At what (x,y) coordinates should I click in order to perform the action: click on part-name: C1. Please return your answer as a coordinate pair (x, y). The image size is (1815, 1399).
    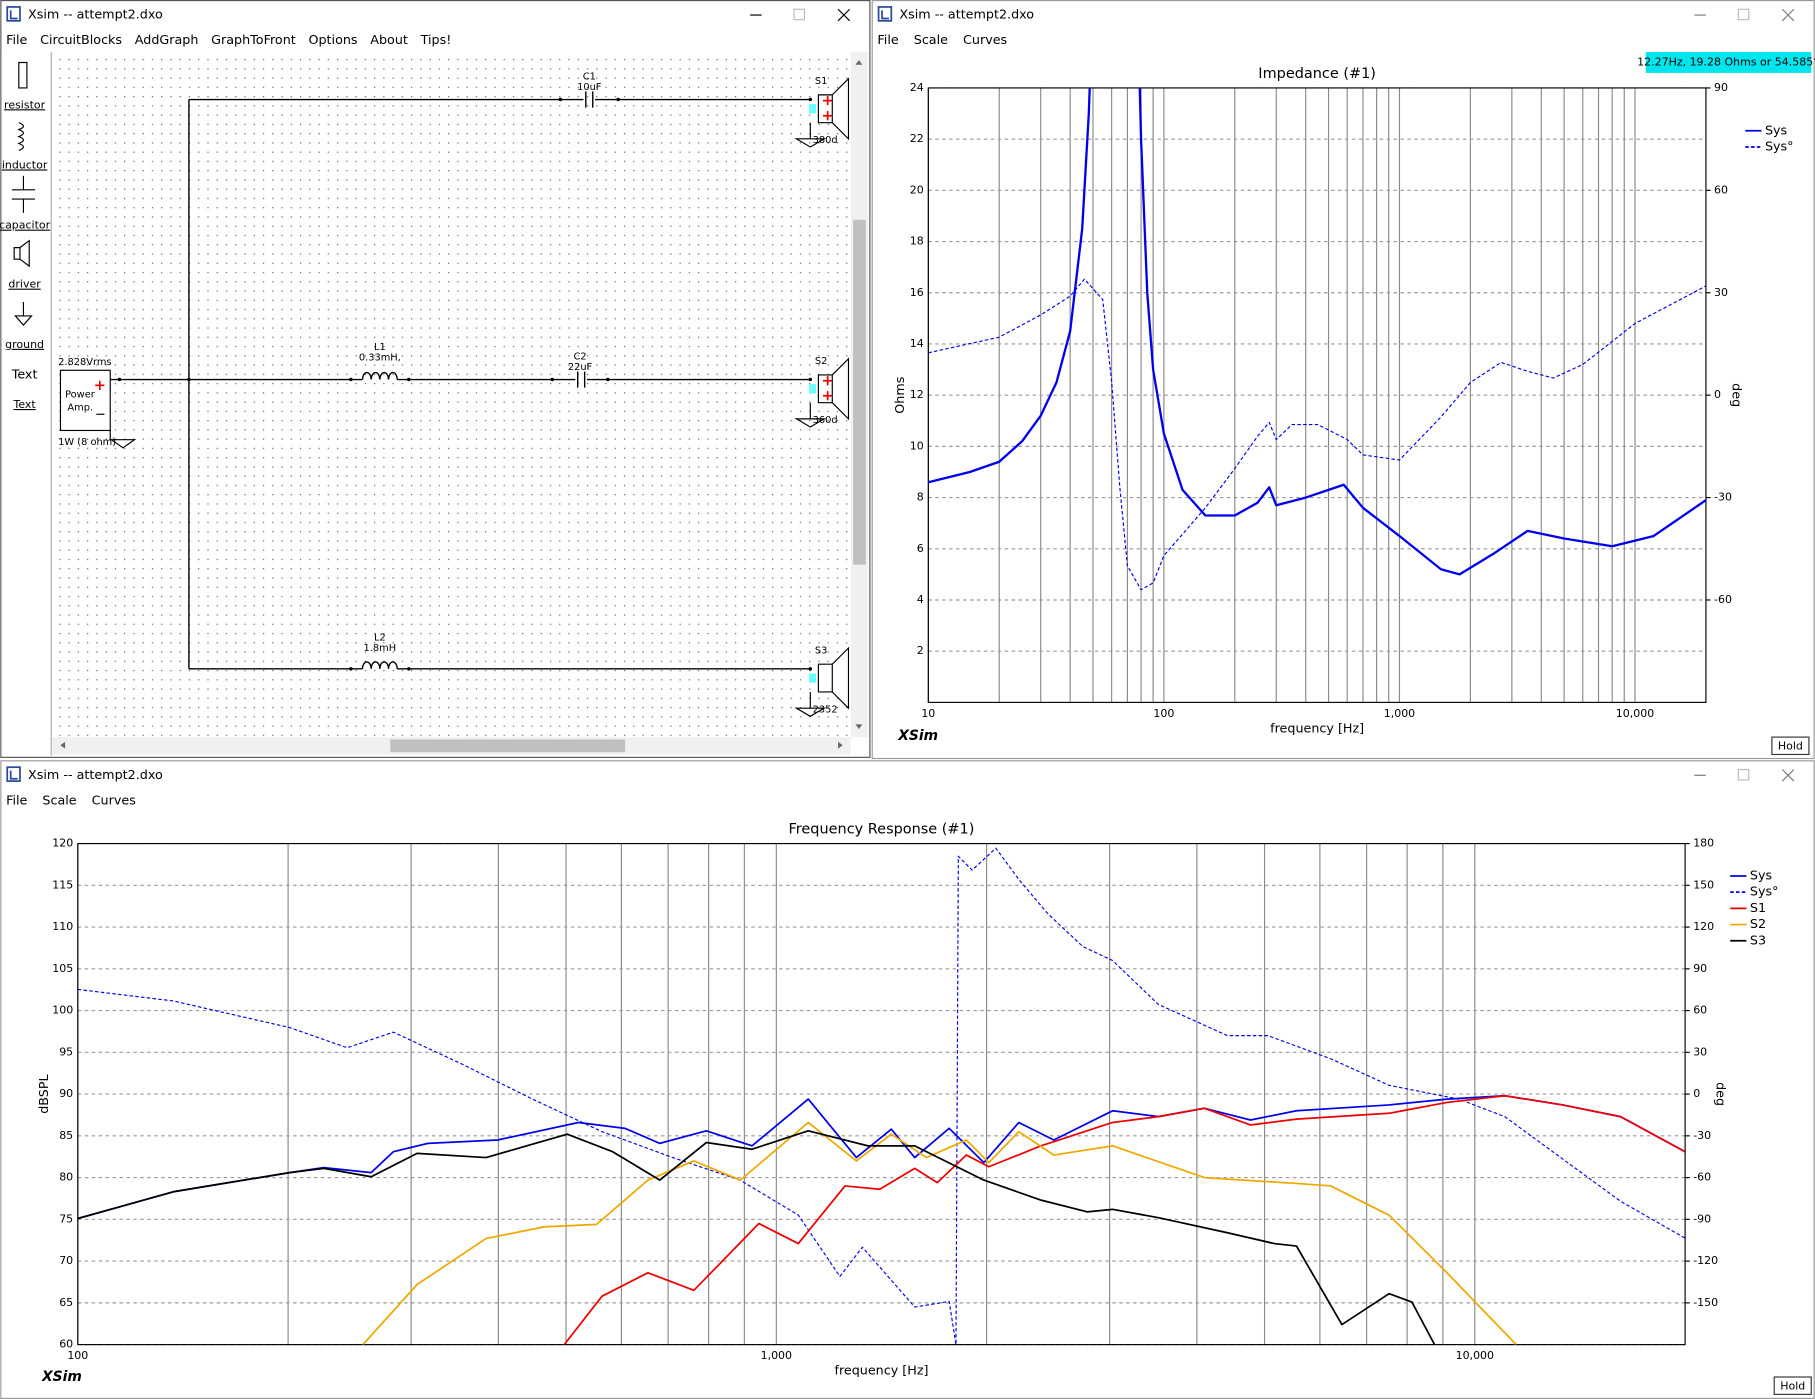
    Looking at the image, I should click on (589, 76).